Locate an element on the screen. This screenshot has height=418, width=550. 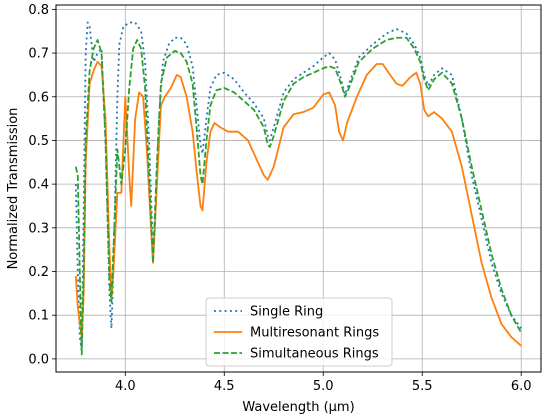
x-tick-label: 4.0 is located at coordinates (125, 386).